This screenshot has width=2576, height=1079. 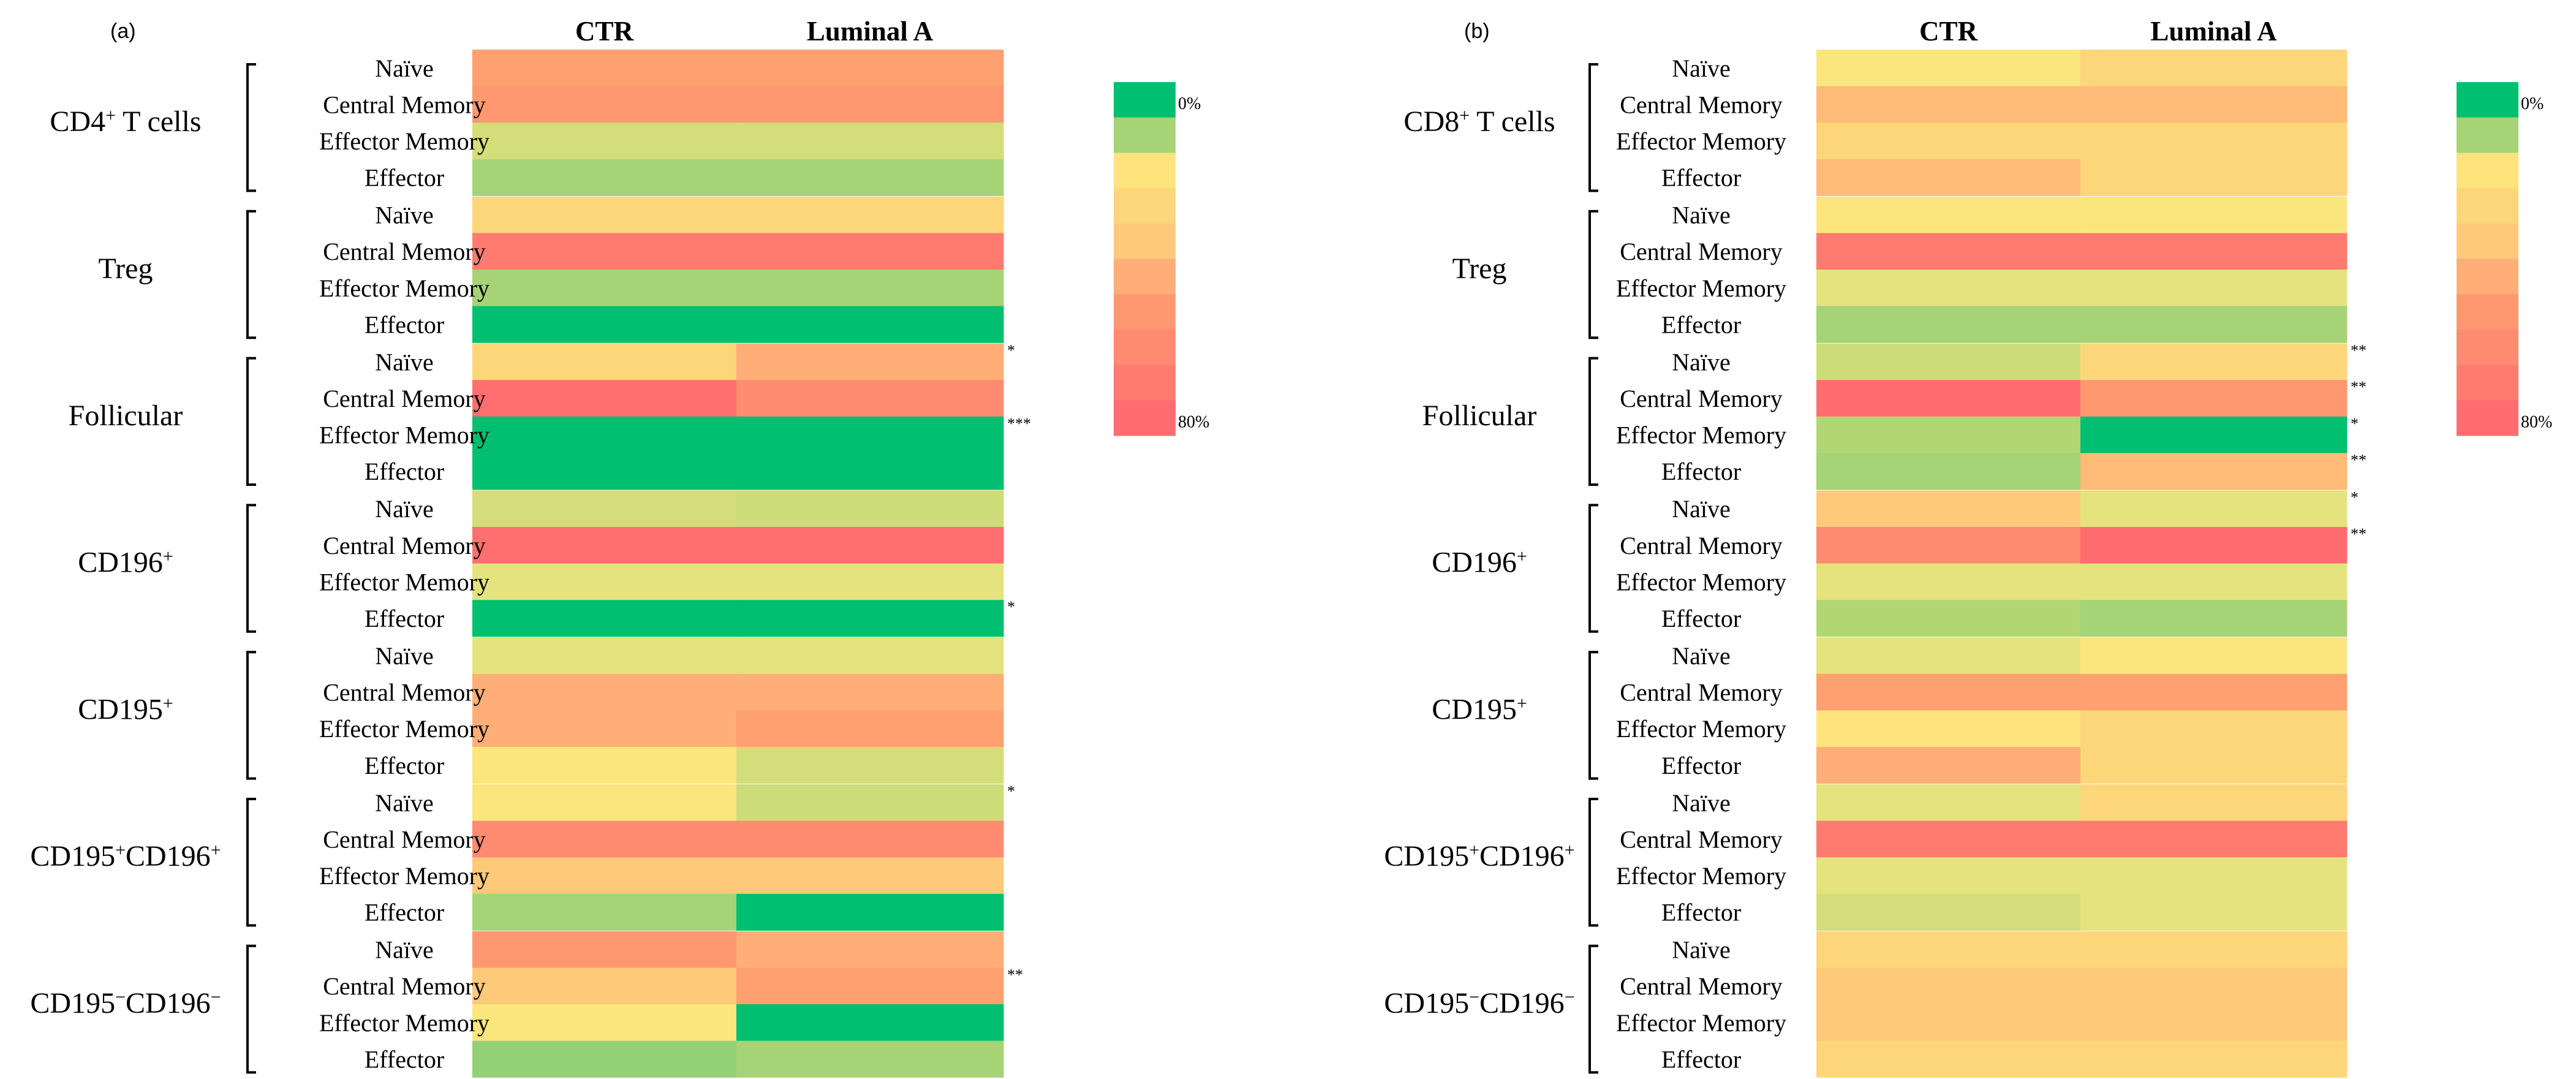 What do you see at coordinates (125, 121) in the screenshot?
I see `group-label: CD4+ T cells` at bounding box center [125, 121].